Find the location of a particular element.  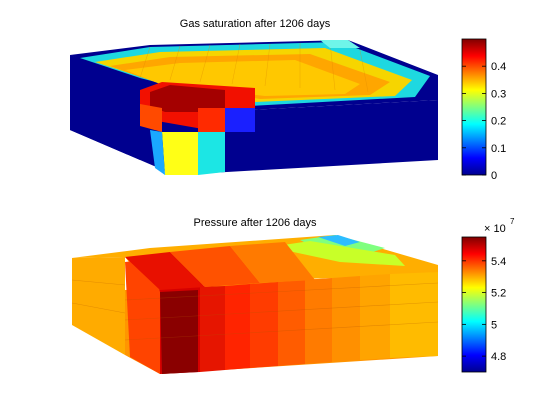

pressure-colorbar-tick-label: 5.4 is located at coordinates (498, 262).